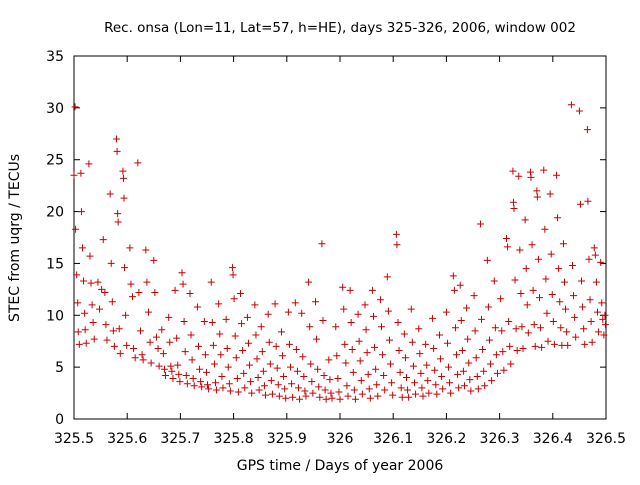  I want to click on x-axis-label: GPS time / Days of year 2006, so click(340, 466).